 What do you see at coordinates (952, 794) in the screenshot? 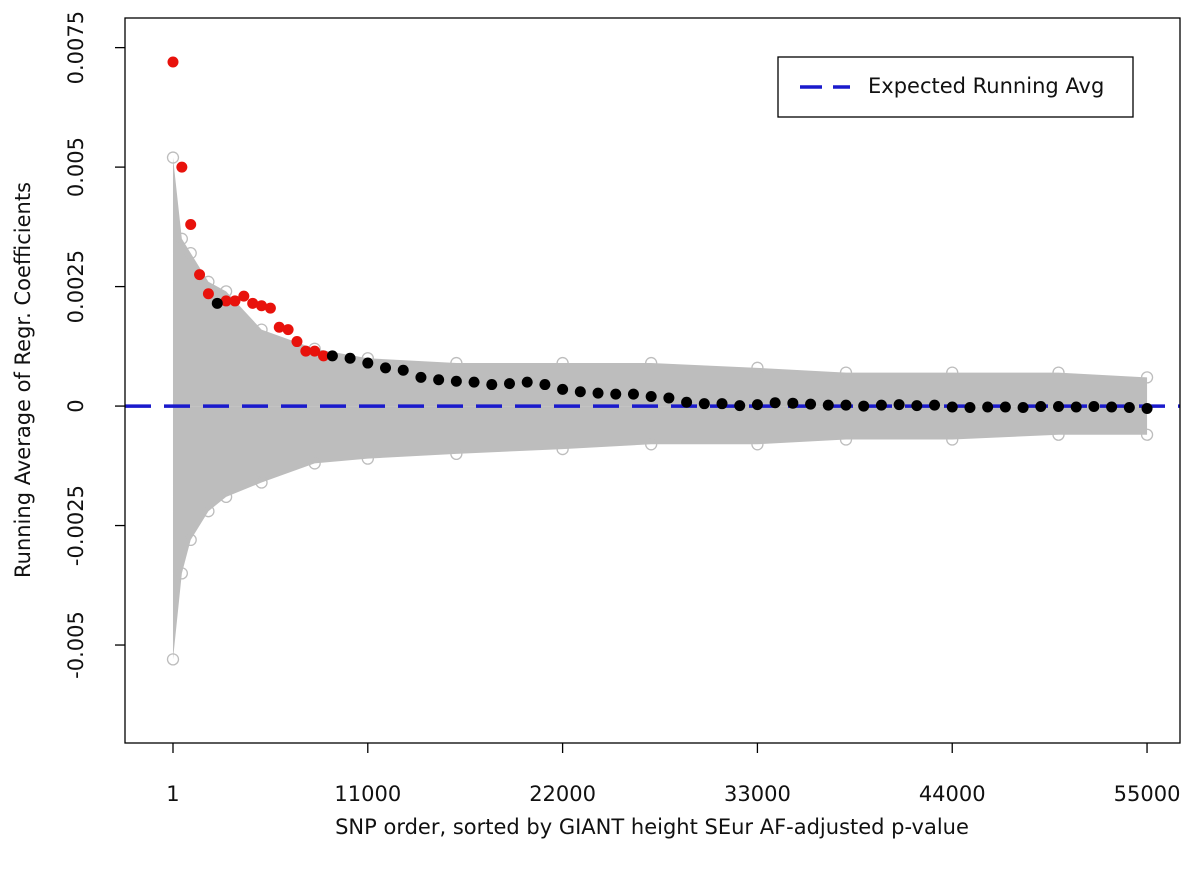
I see `x-tick-label: 44000` at bounding box center [952, 794].